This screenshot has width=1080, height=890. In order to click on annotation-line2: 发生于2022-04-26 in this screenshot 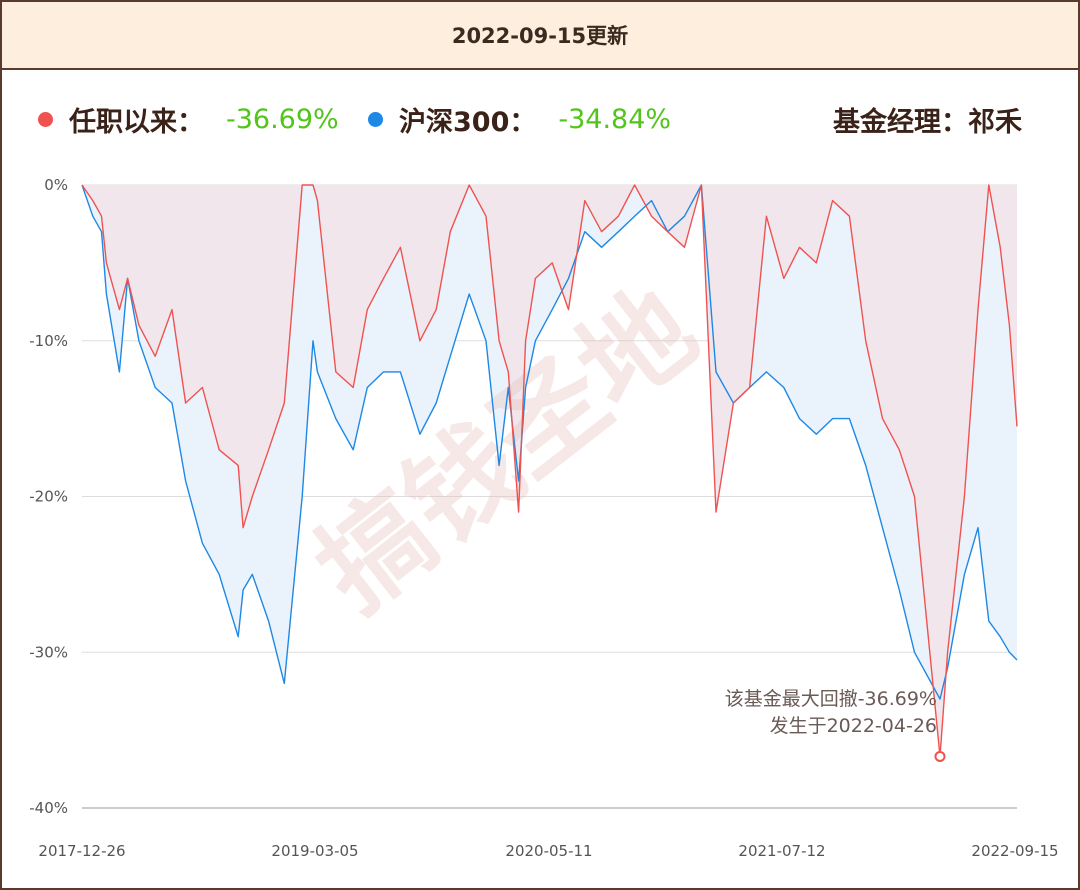, I will do `click(853, 726)`.